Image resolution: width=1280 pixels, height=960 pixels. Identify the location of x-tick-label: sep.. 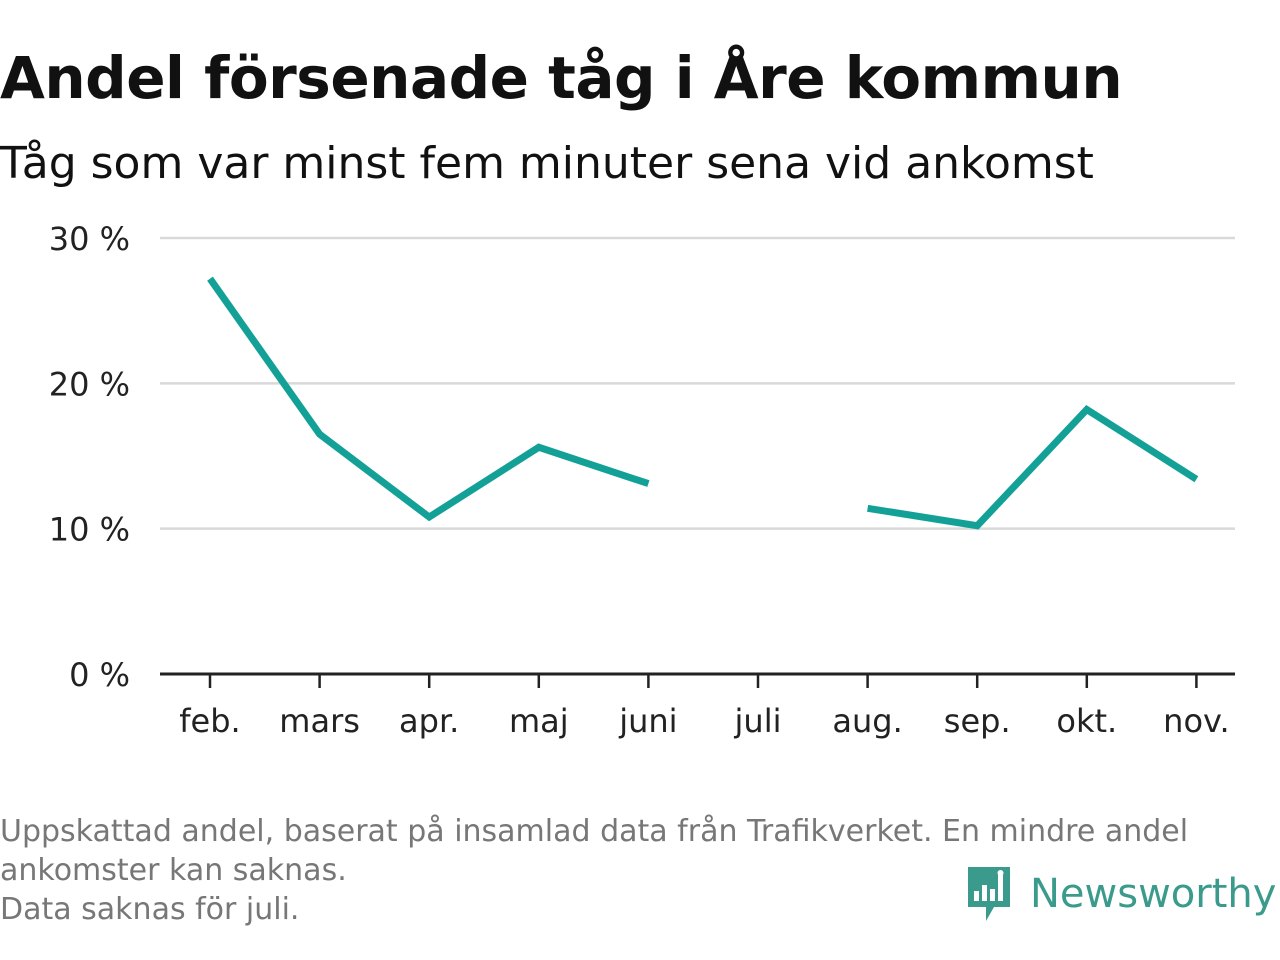
(977, 721).